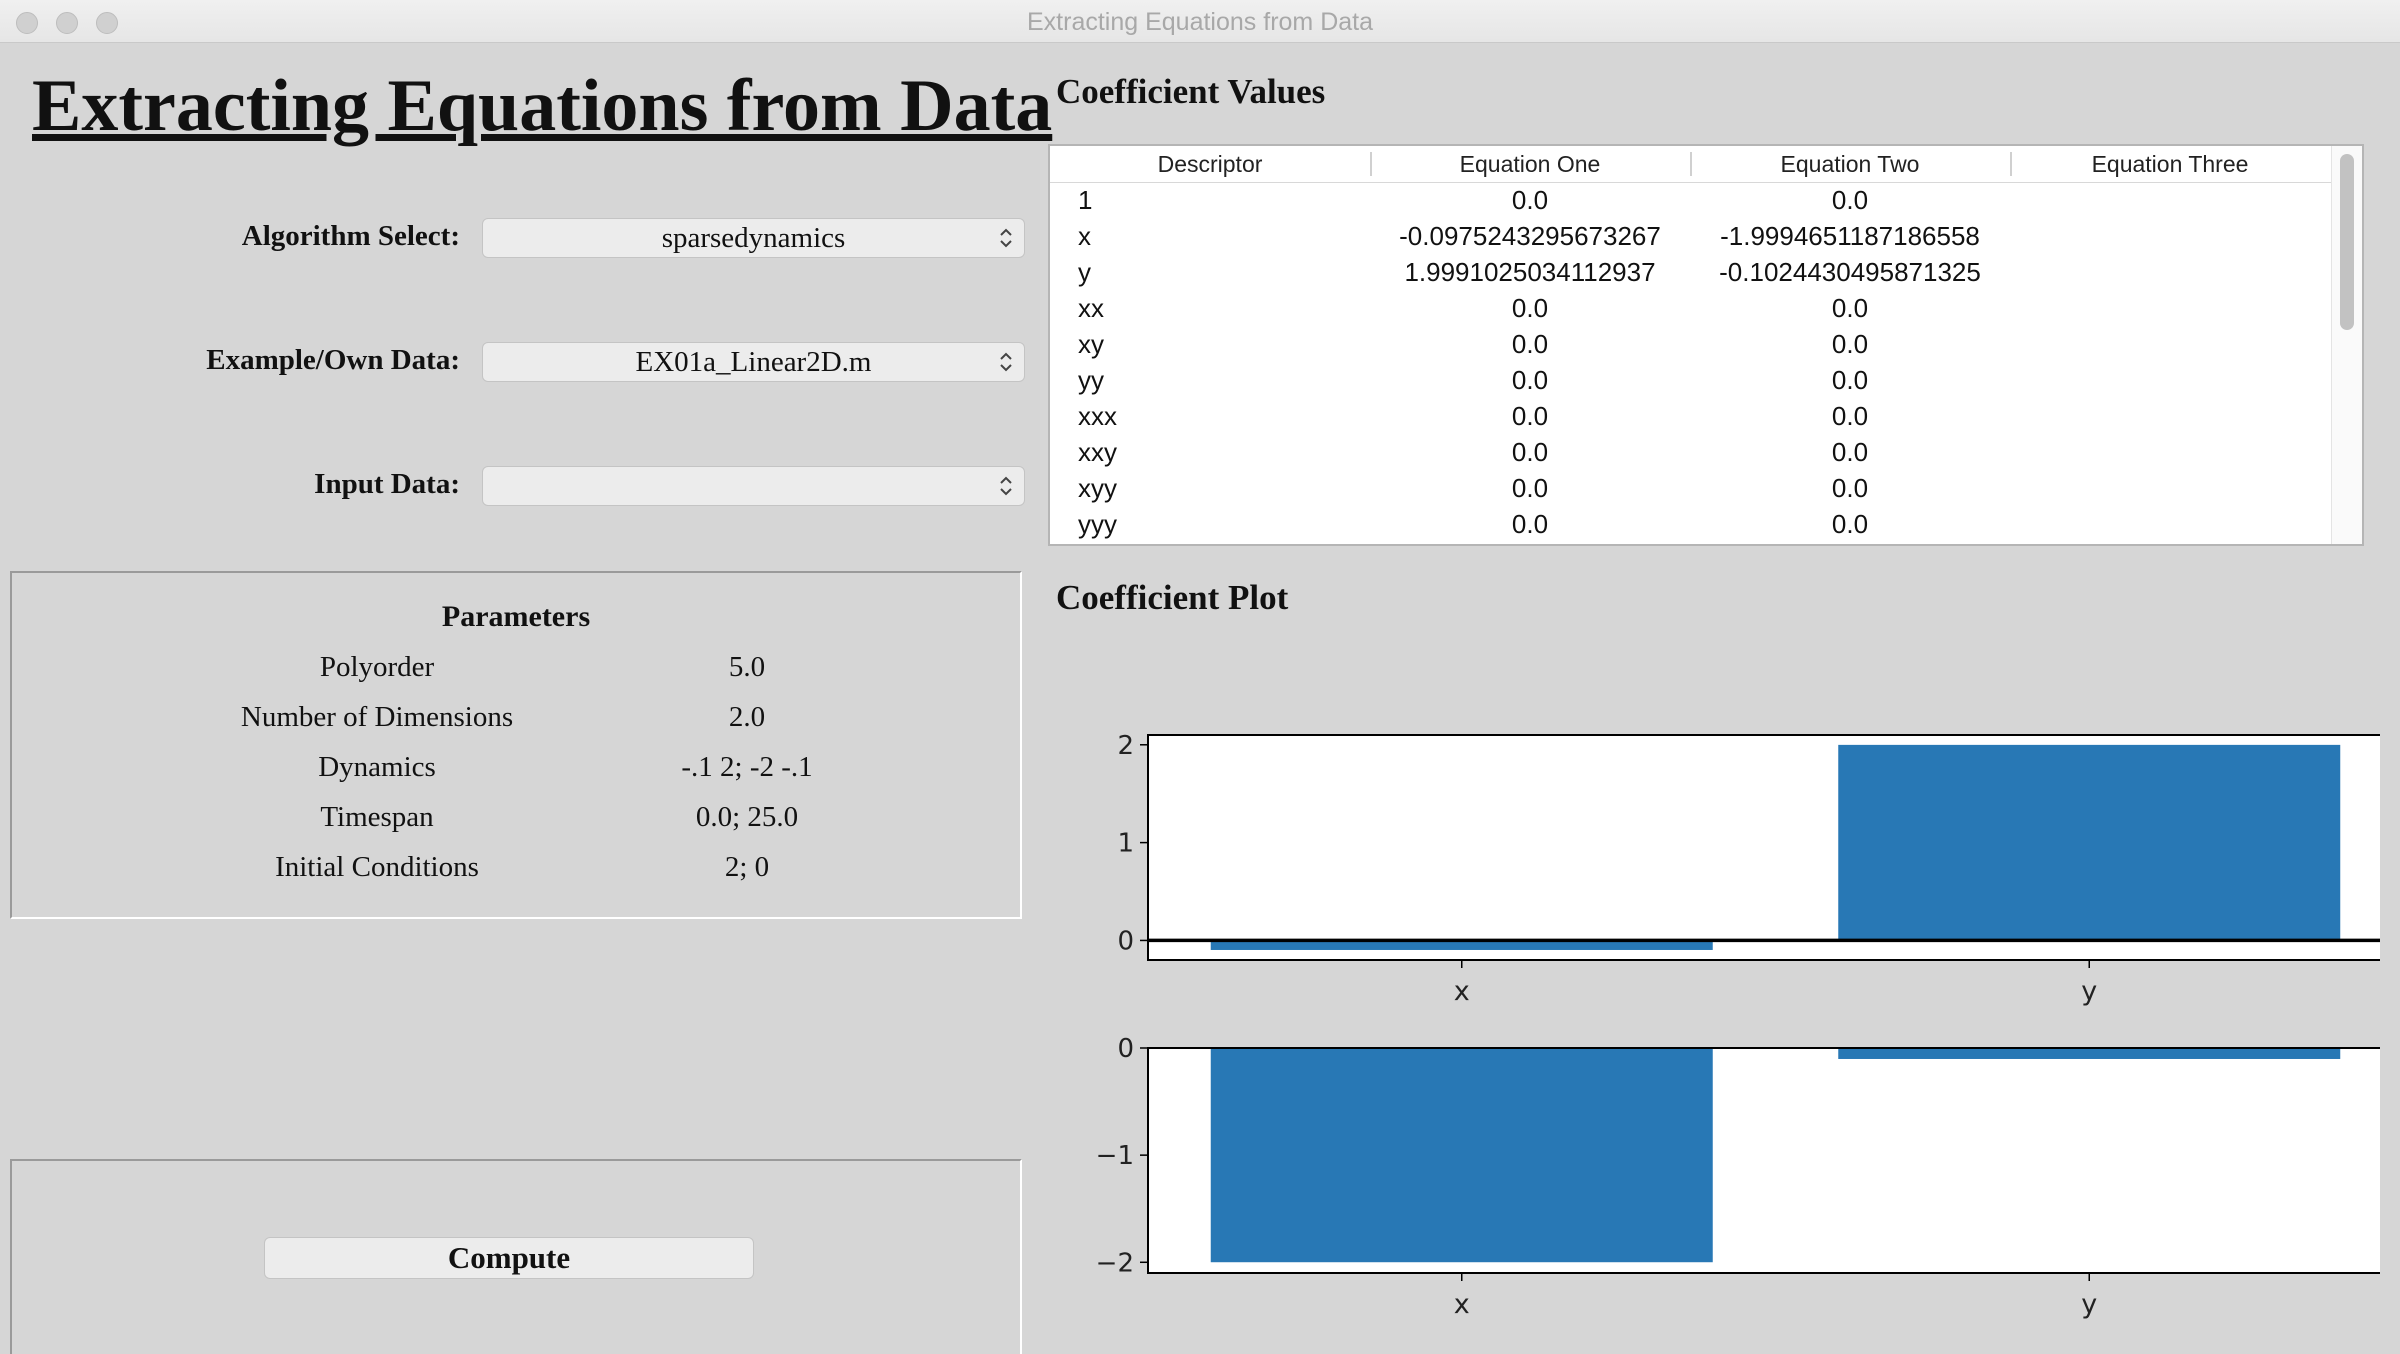  I want to click on algorithm-select-value: sparsedynamics, so click(753, 237).